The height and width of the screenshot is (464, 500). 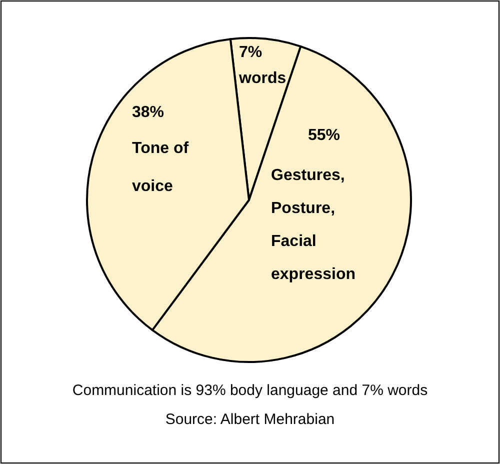 What do you see at coordinates (313, 225) in the screenshot?
I see `slice-label: Gestures, Posture, Facial expression` at bounding box center [313, 225].